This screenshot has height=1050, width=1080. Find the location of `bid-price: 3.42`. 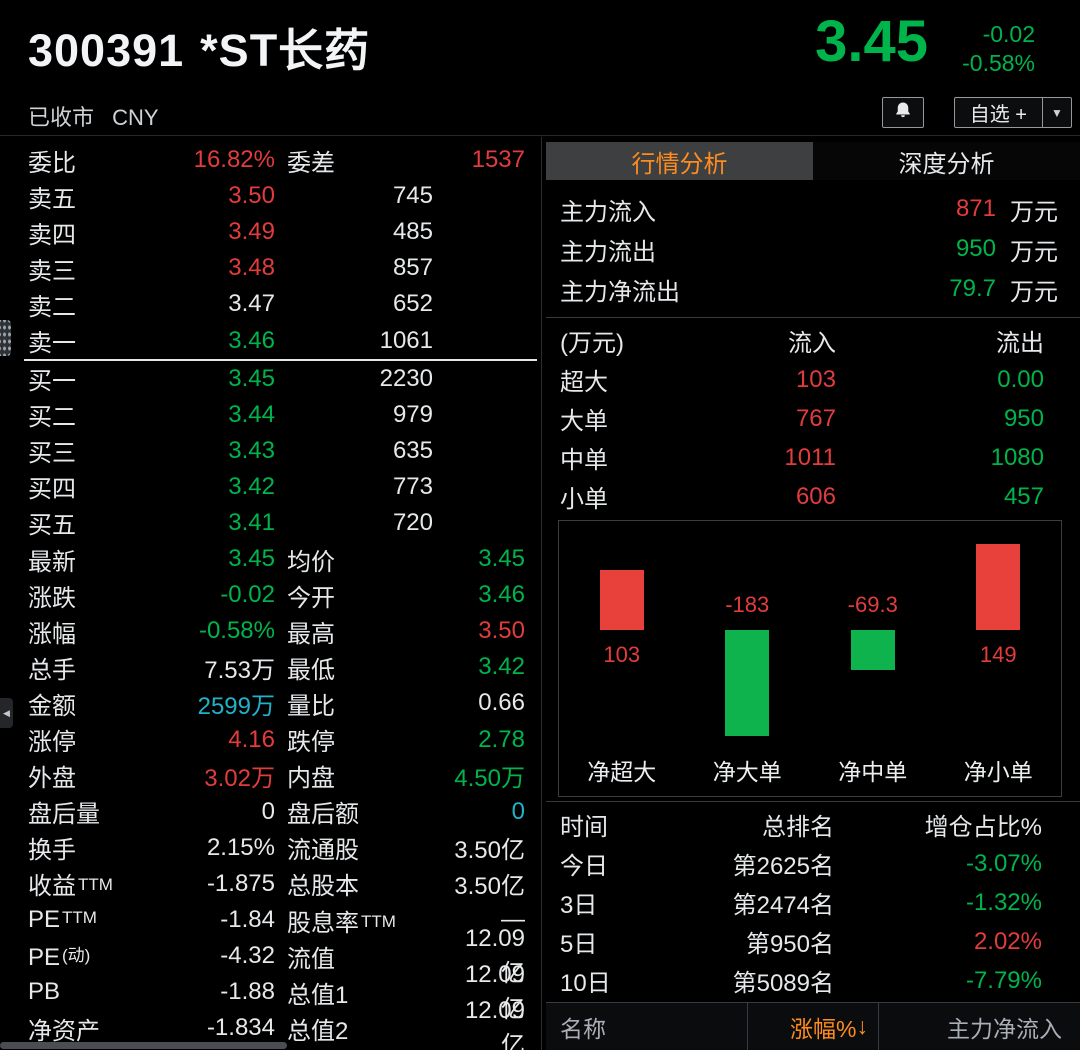

bid-price: 3.42 is located at coordinates (251, 486).